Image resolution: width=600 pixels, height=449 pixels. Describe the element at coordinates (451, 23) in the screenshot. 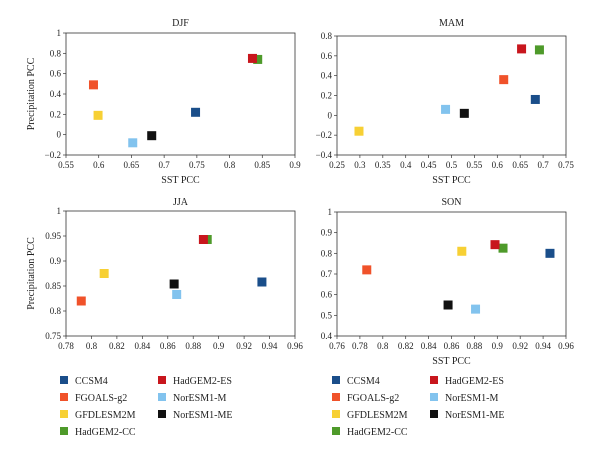

I see `panel-title: MAM` at that location.